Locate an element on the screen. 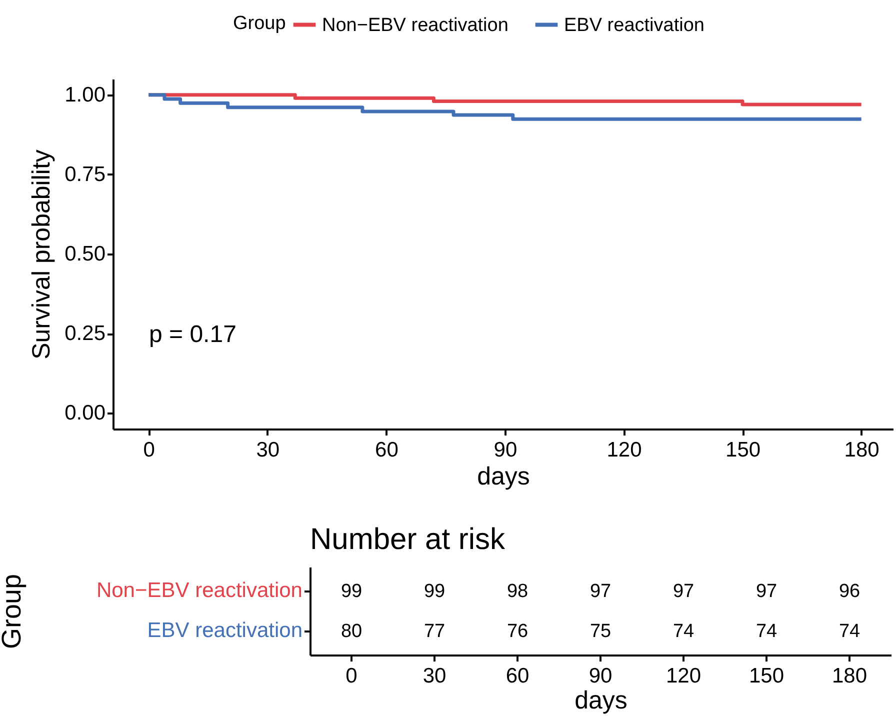  data-label: 96 is located at coordinates (849, 591).